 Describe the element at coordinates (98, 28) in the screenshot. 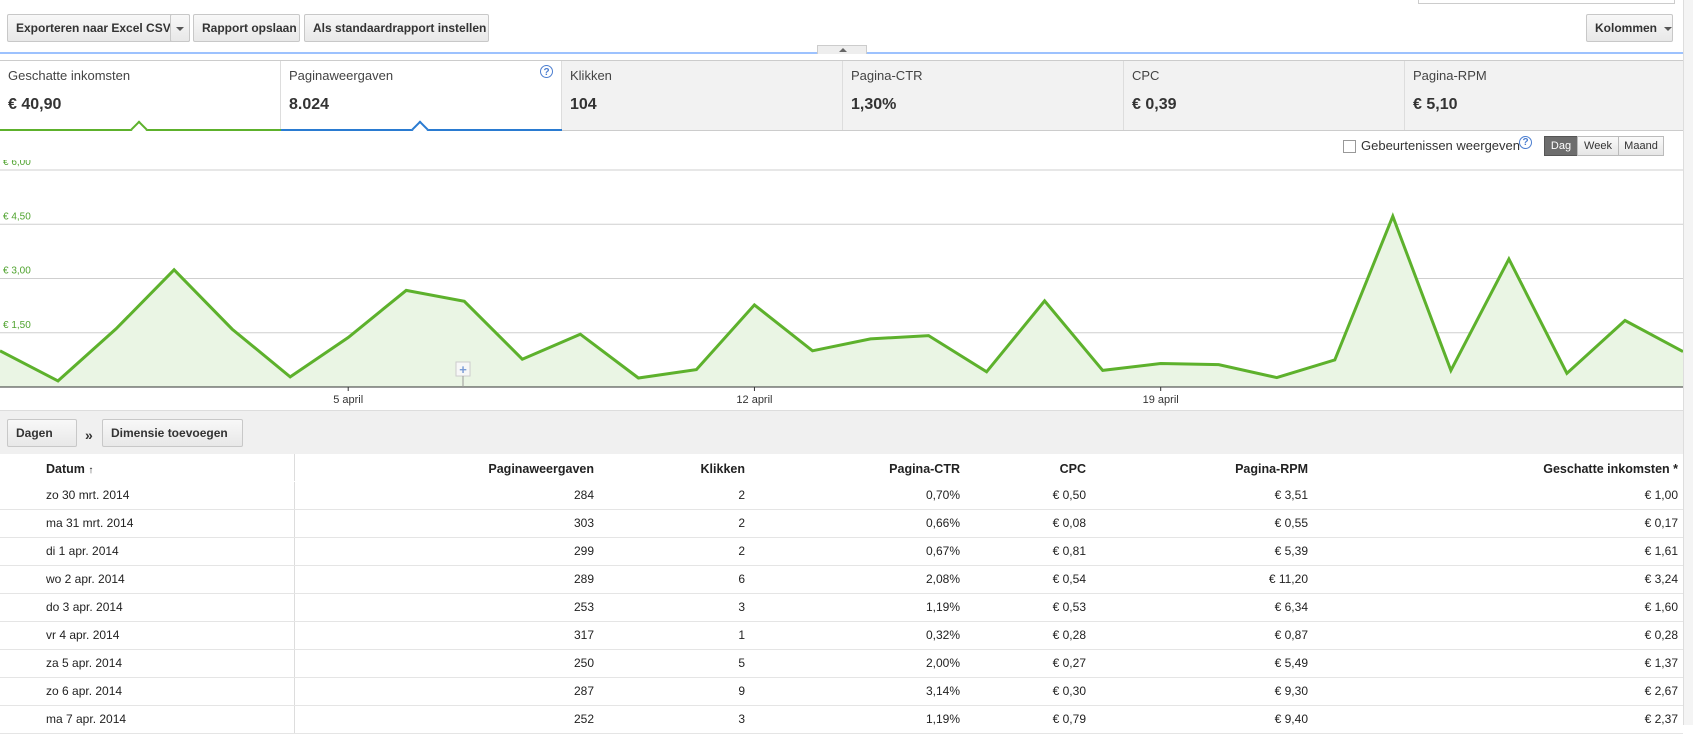

I see `export-csv-button: Exporteren naar Excel CSV` at that location.